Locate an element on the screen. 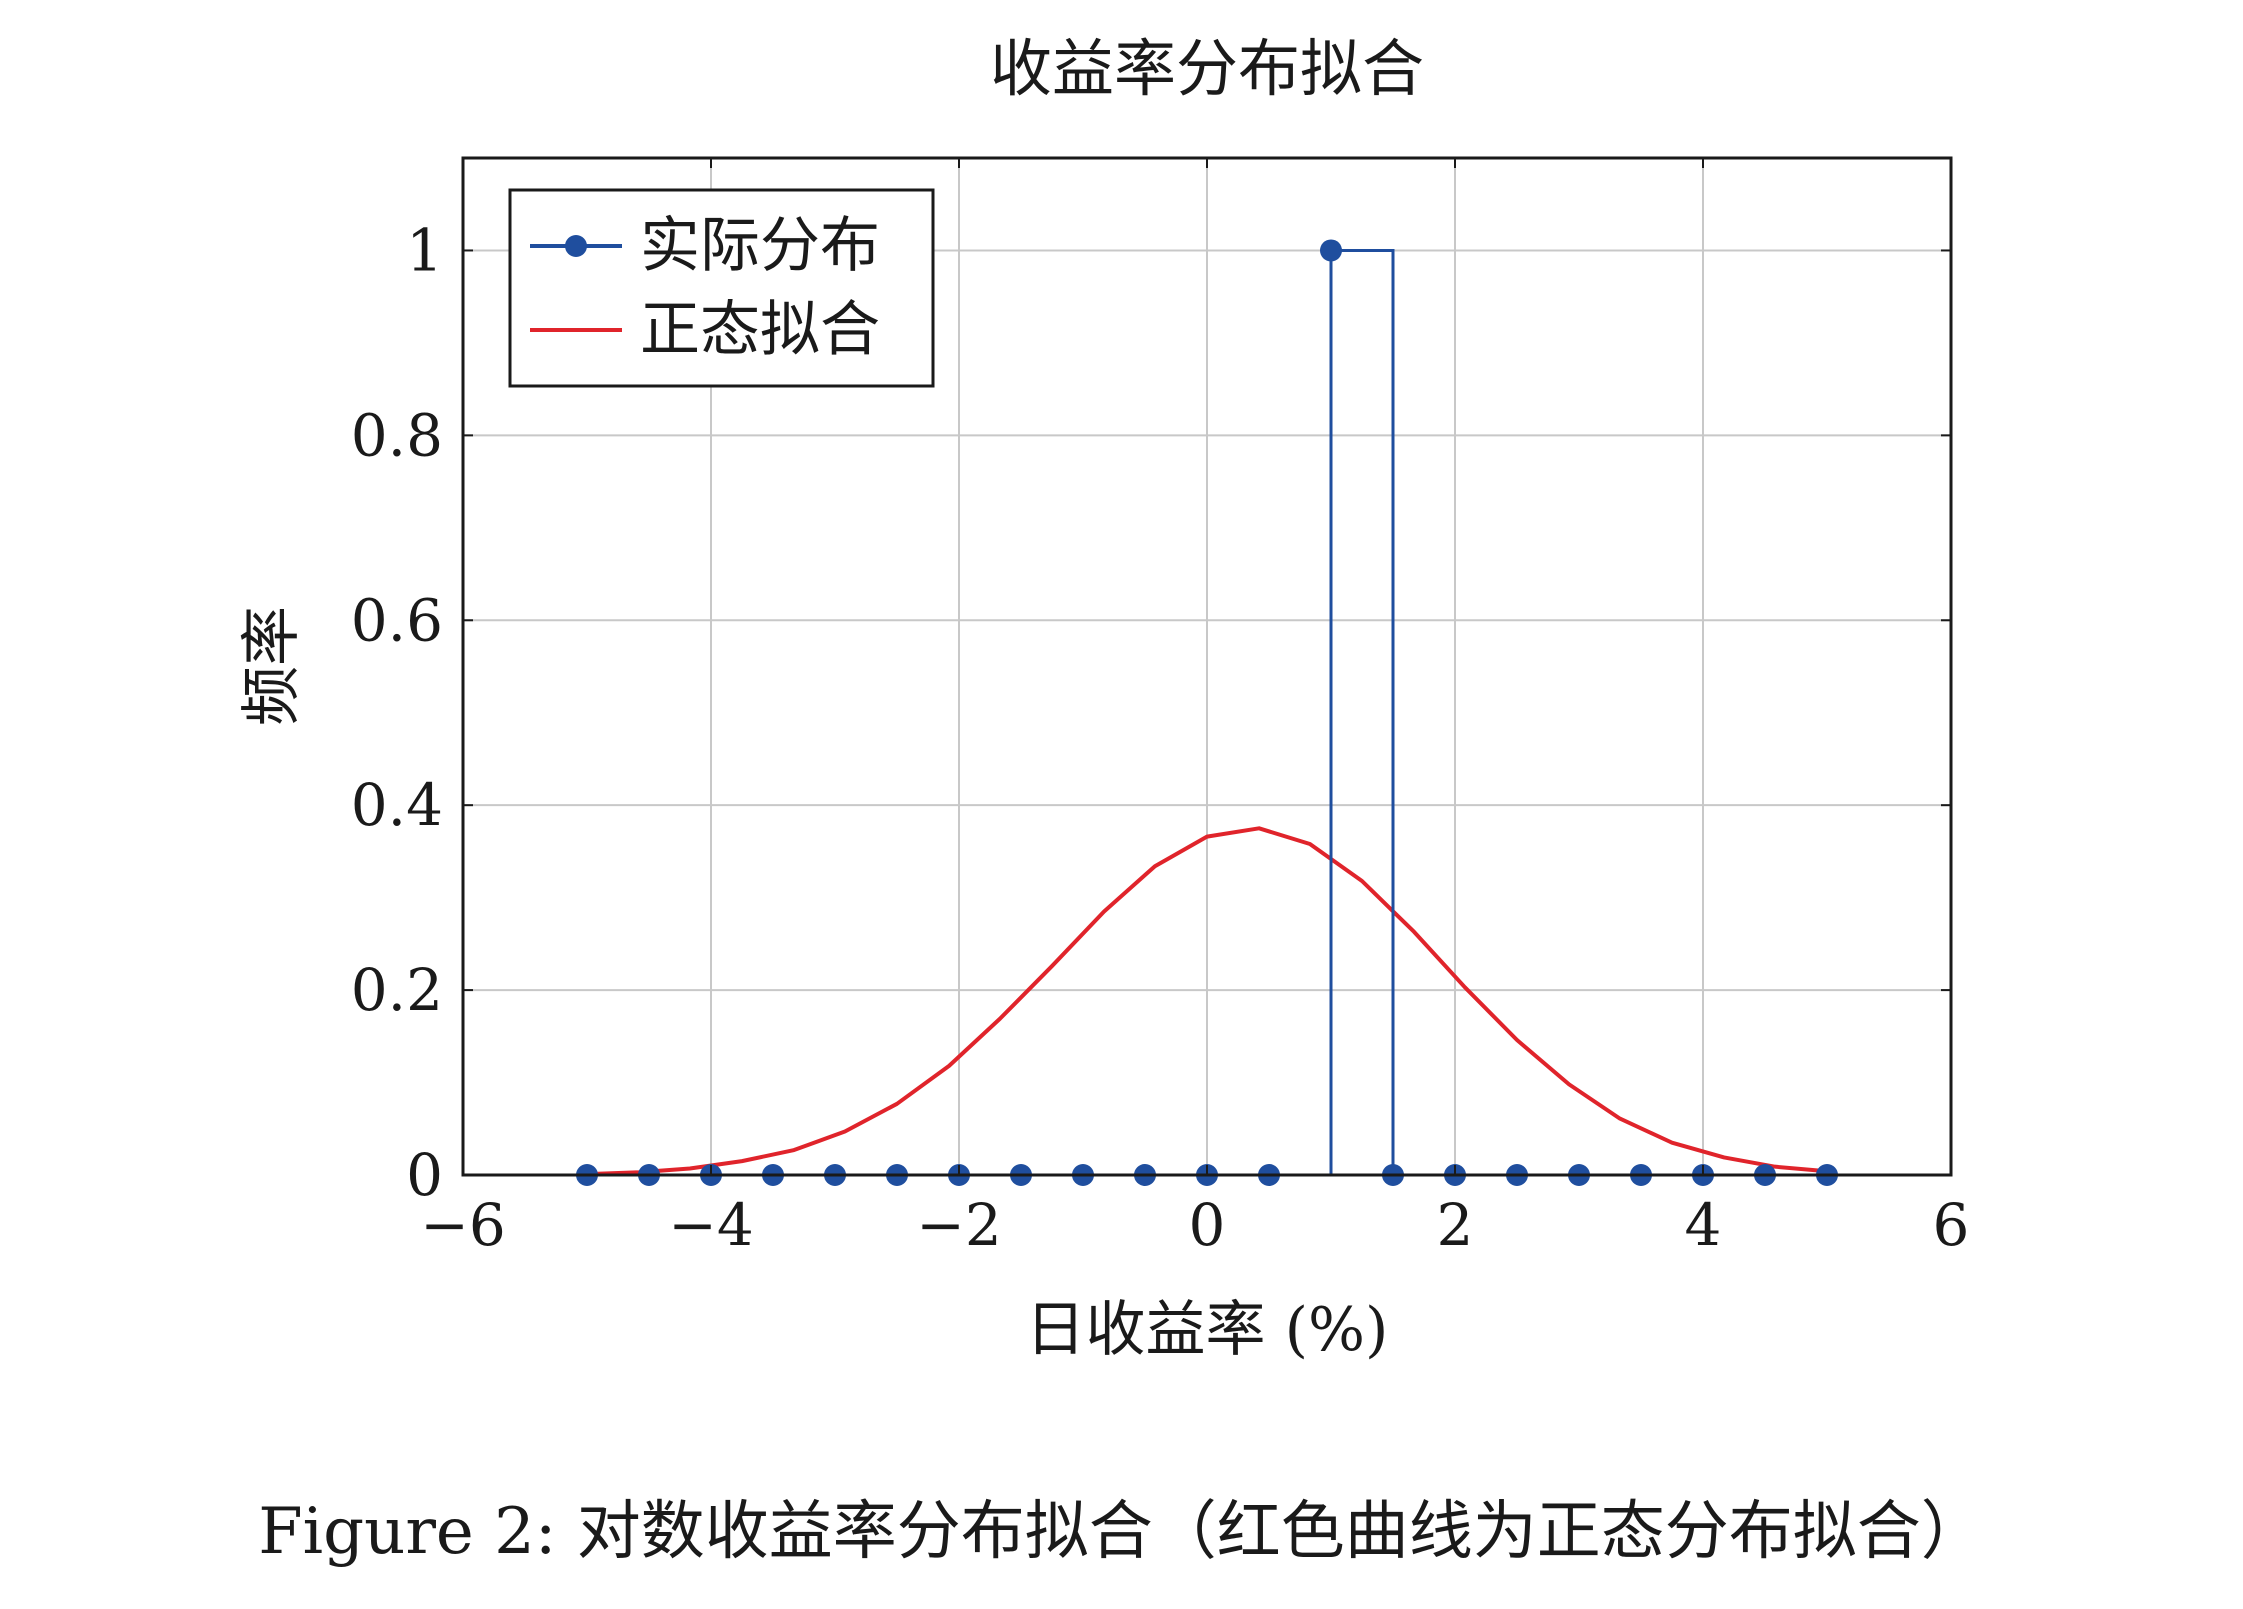 This screenshot has height=1609, width=2243. y-axis-label: 频率 is located at coordinates (272, 666).